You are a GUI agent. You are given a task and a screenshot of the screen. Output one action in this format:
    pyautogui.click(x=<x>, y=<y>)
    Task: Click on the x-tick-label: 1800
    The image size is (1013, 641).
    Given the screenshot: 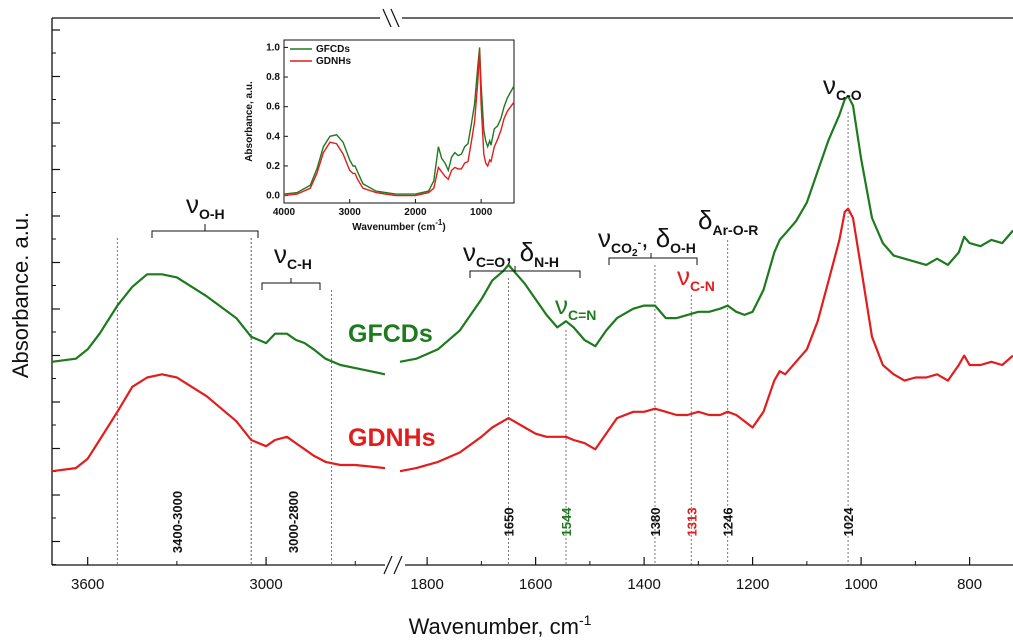 What is the action you would take?
    pyautogui.click(x=426, y=584)
    